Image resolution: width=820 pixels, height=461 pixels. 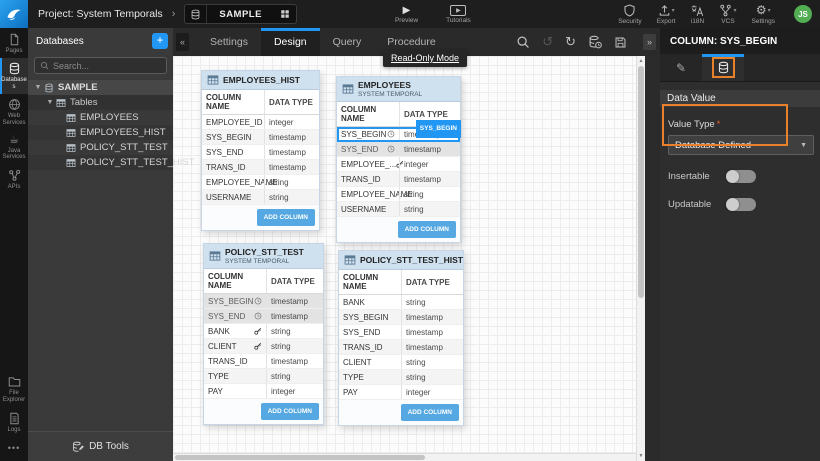 I want to click on vcs-button: ▾ VCS, so click(x=728, y=14).